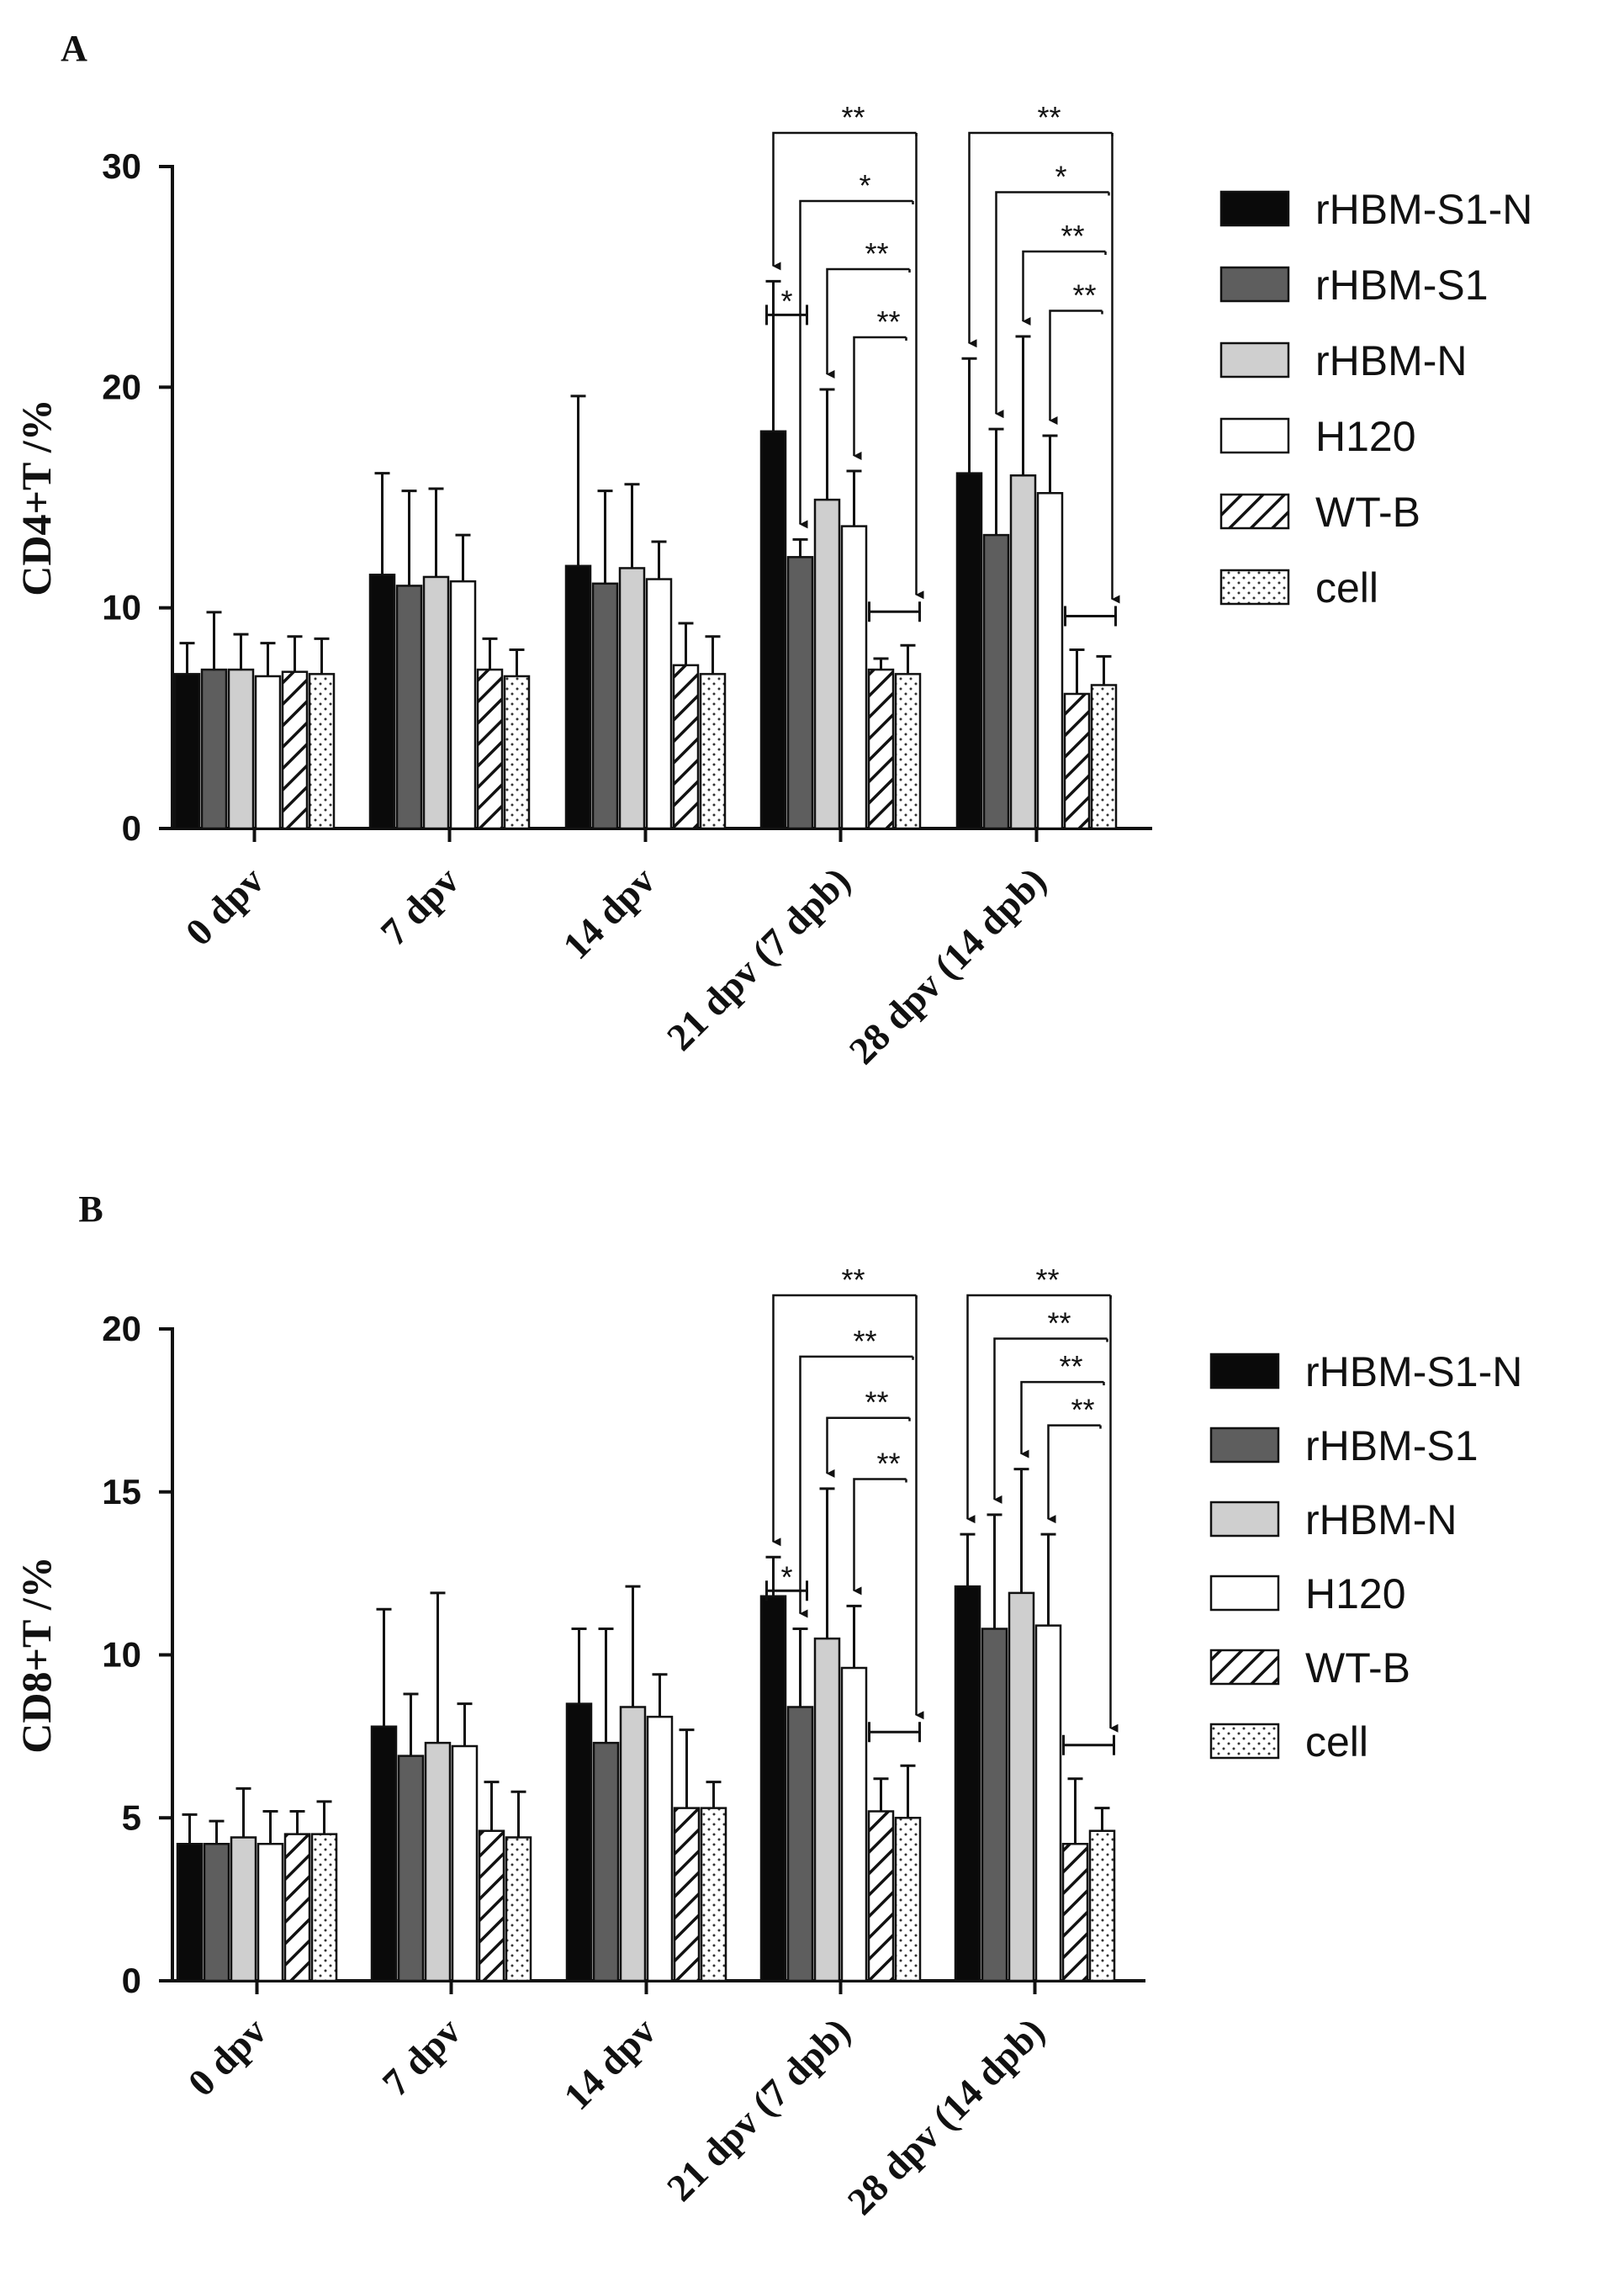 The image size is (1624, 2292). What do you see at coordinates (121, 1491) in the screenshot?
I see `y-tick-label: 15` at bounding box center [121, 1491].